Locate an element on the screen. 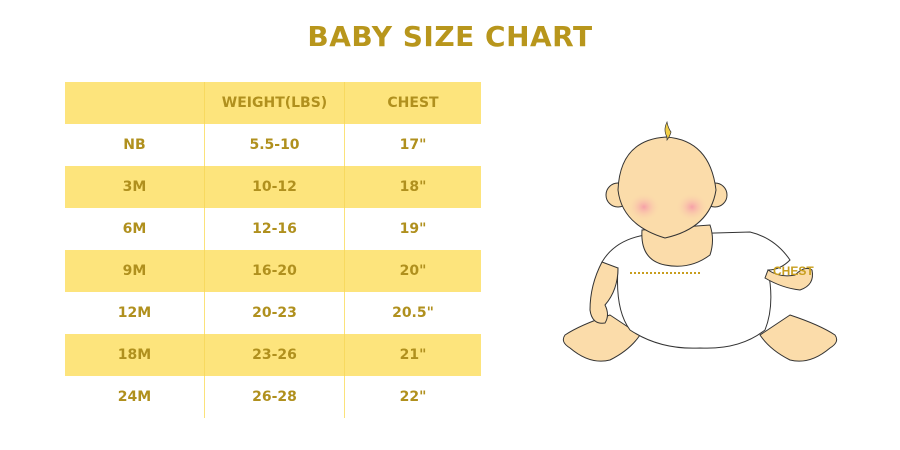 Image resolution: width=900 pixels, height=450 pixels. size-cell: 3M is located at coordinates (135, 187).